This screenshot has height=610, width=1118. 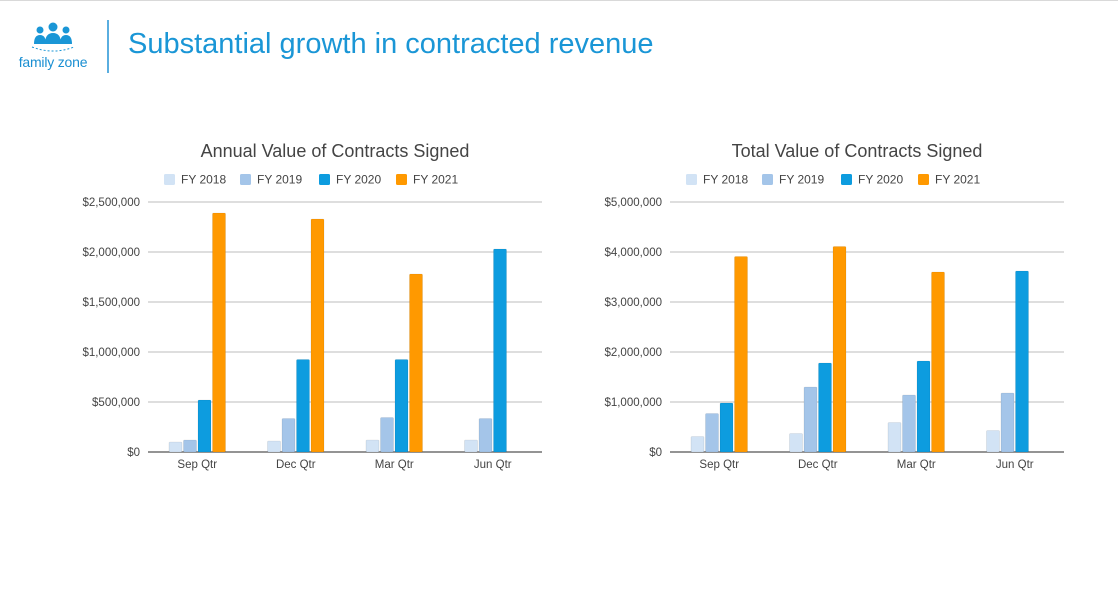 What do you see at coordinates (53, 37) in the screenshot?
I see `family-people-icon` at bounding box center [53, 37].